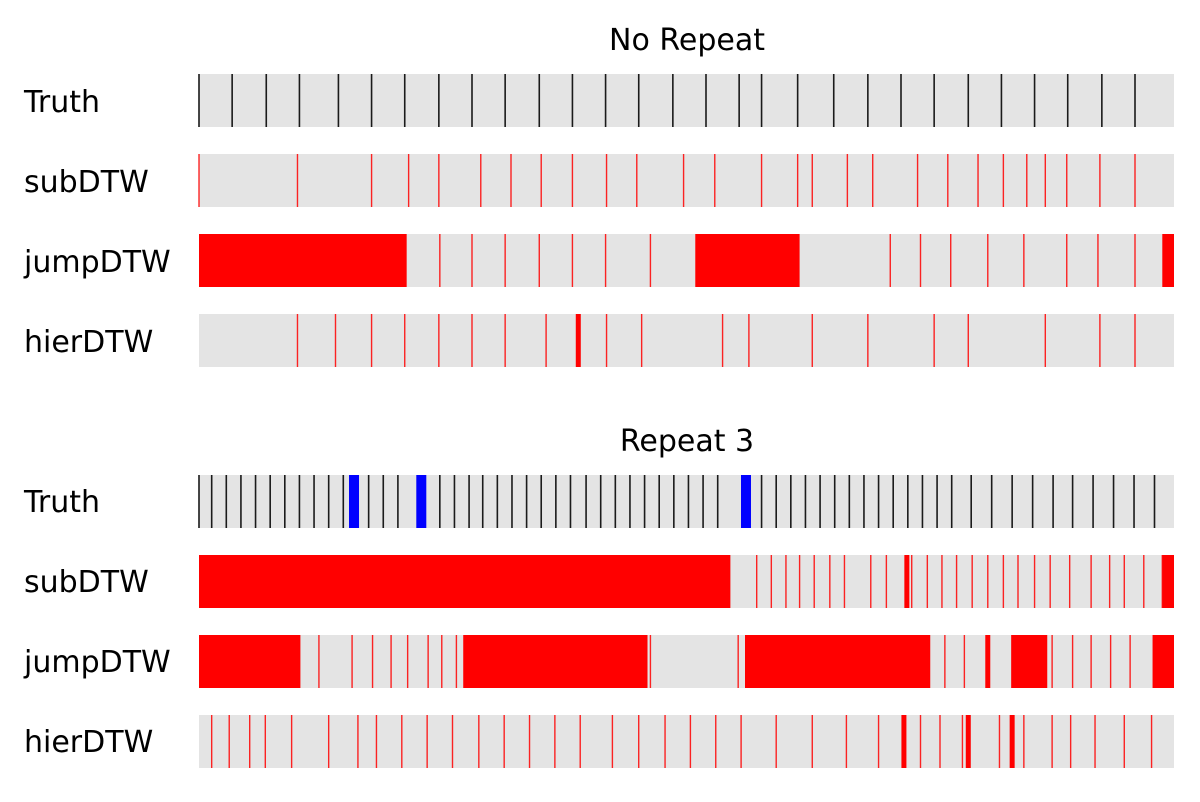  Describe the element at coordinates (686, 340) in the screenshot. I see `norepeat-hierdtw-track` at that location.